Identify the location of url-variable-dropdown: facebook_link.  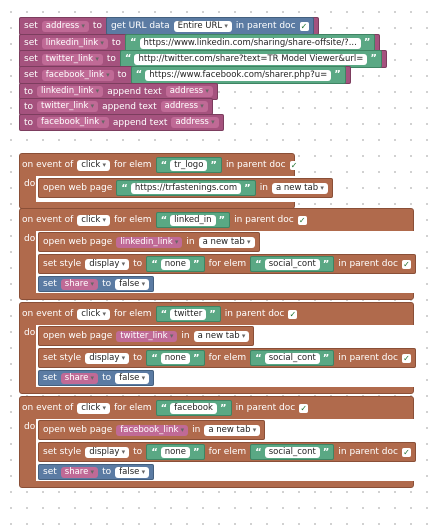
(152, 430).